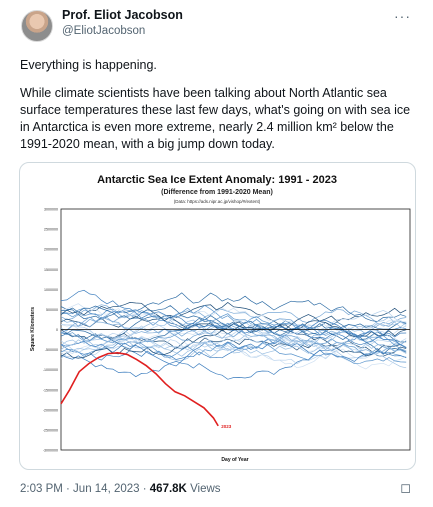 The width and height of the screenshot is (433, 507). I want to click on y-tick-label: 0, so click(57, 330).